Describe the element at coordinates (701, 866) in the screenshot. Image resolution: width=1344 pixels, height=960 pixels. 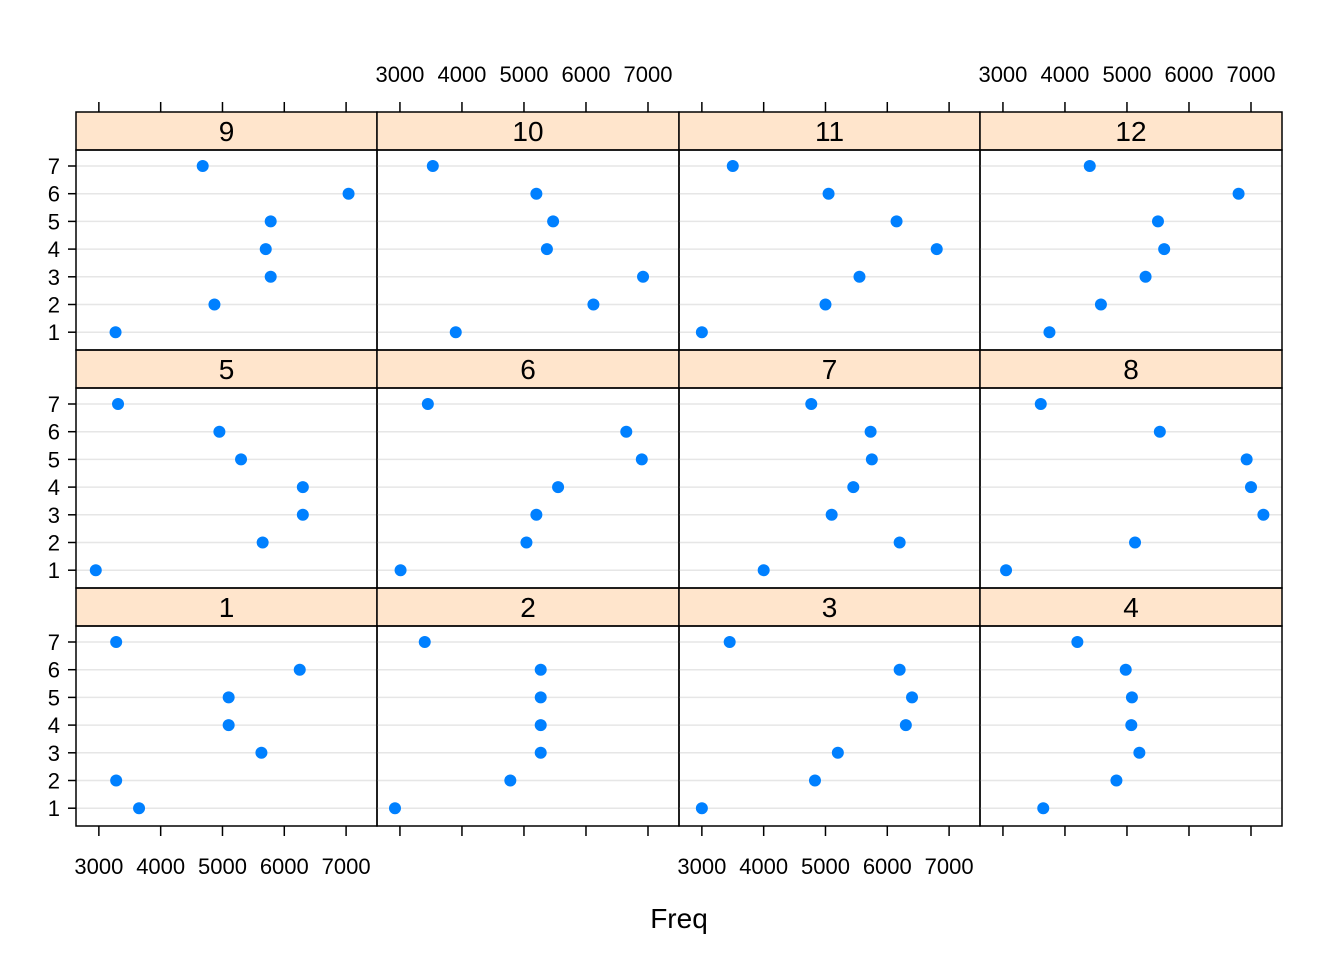
I see `x-tick-label-bottom: 3000` at that location.